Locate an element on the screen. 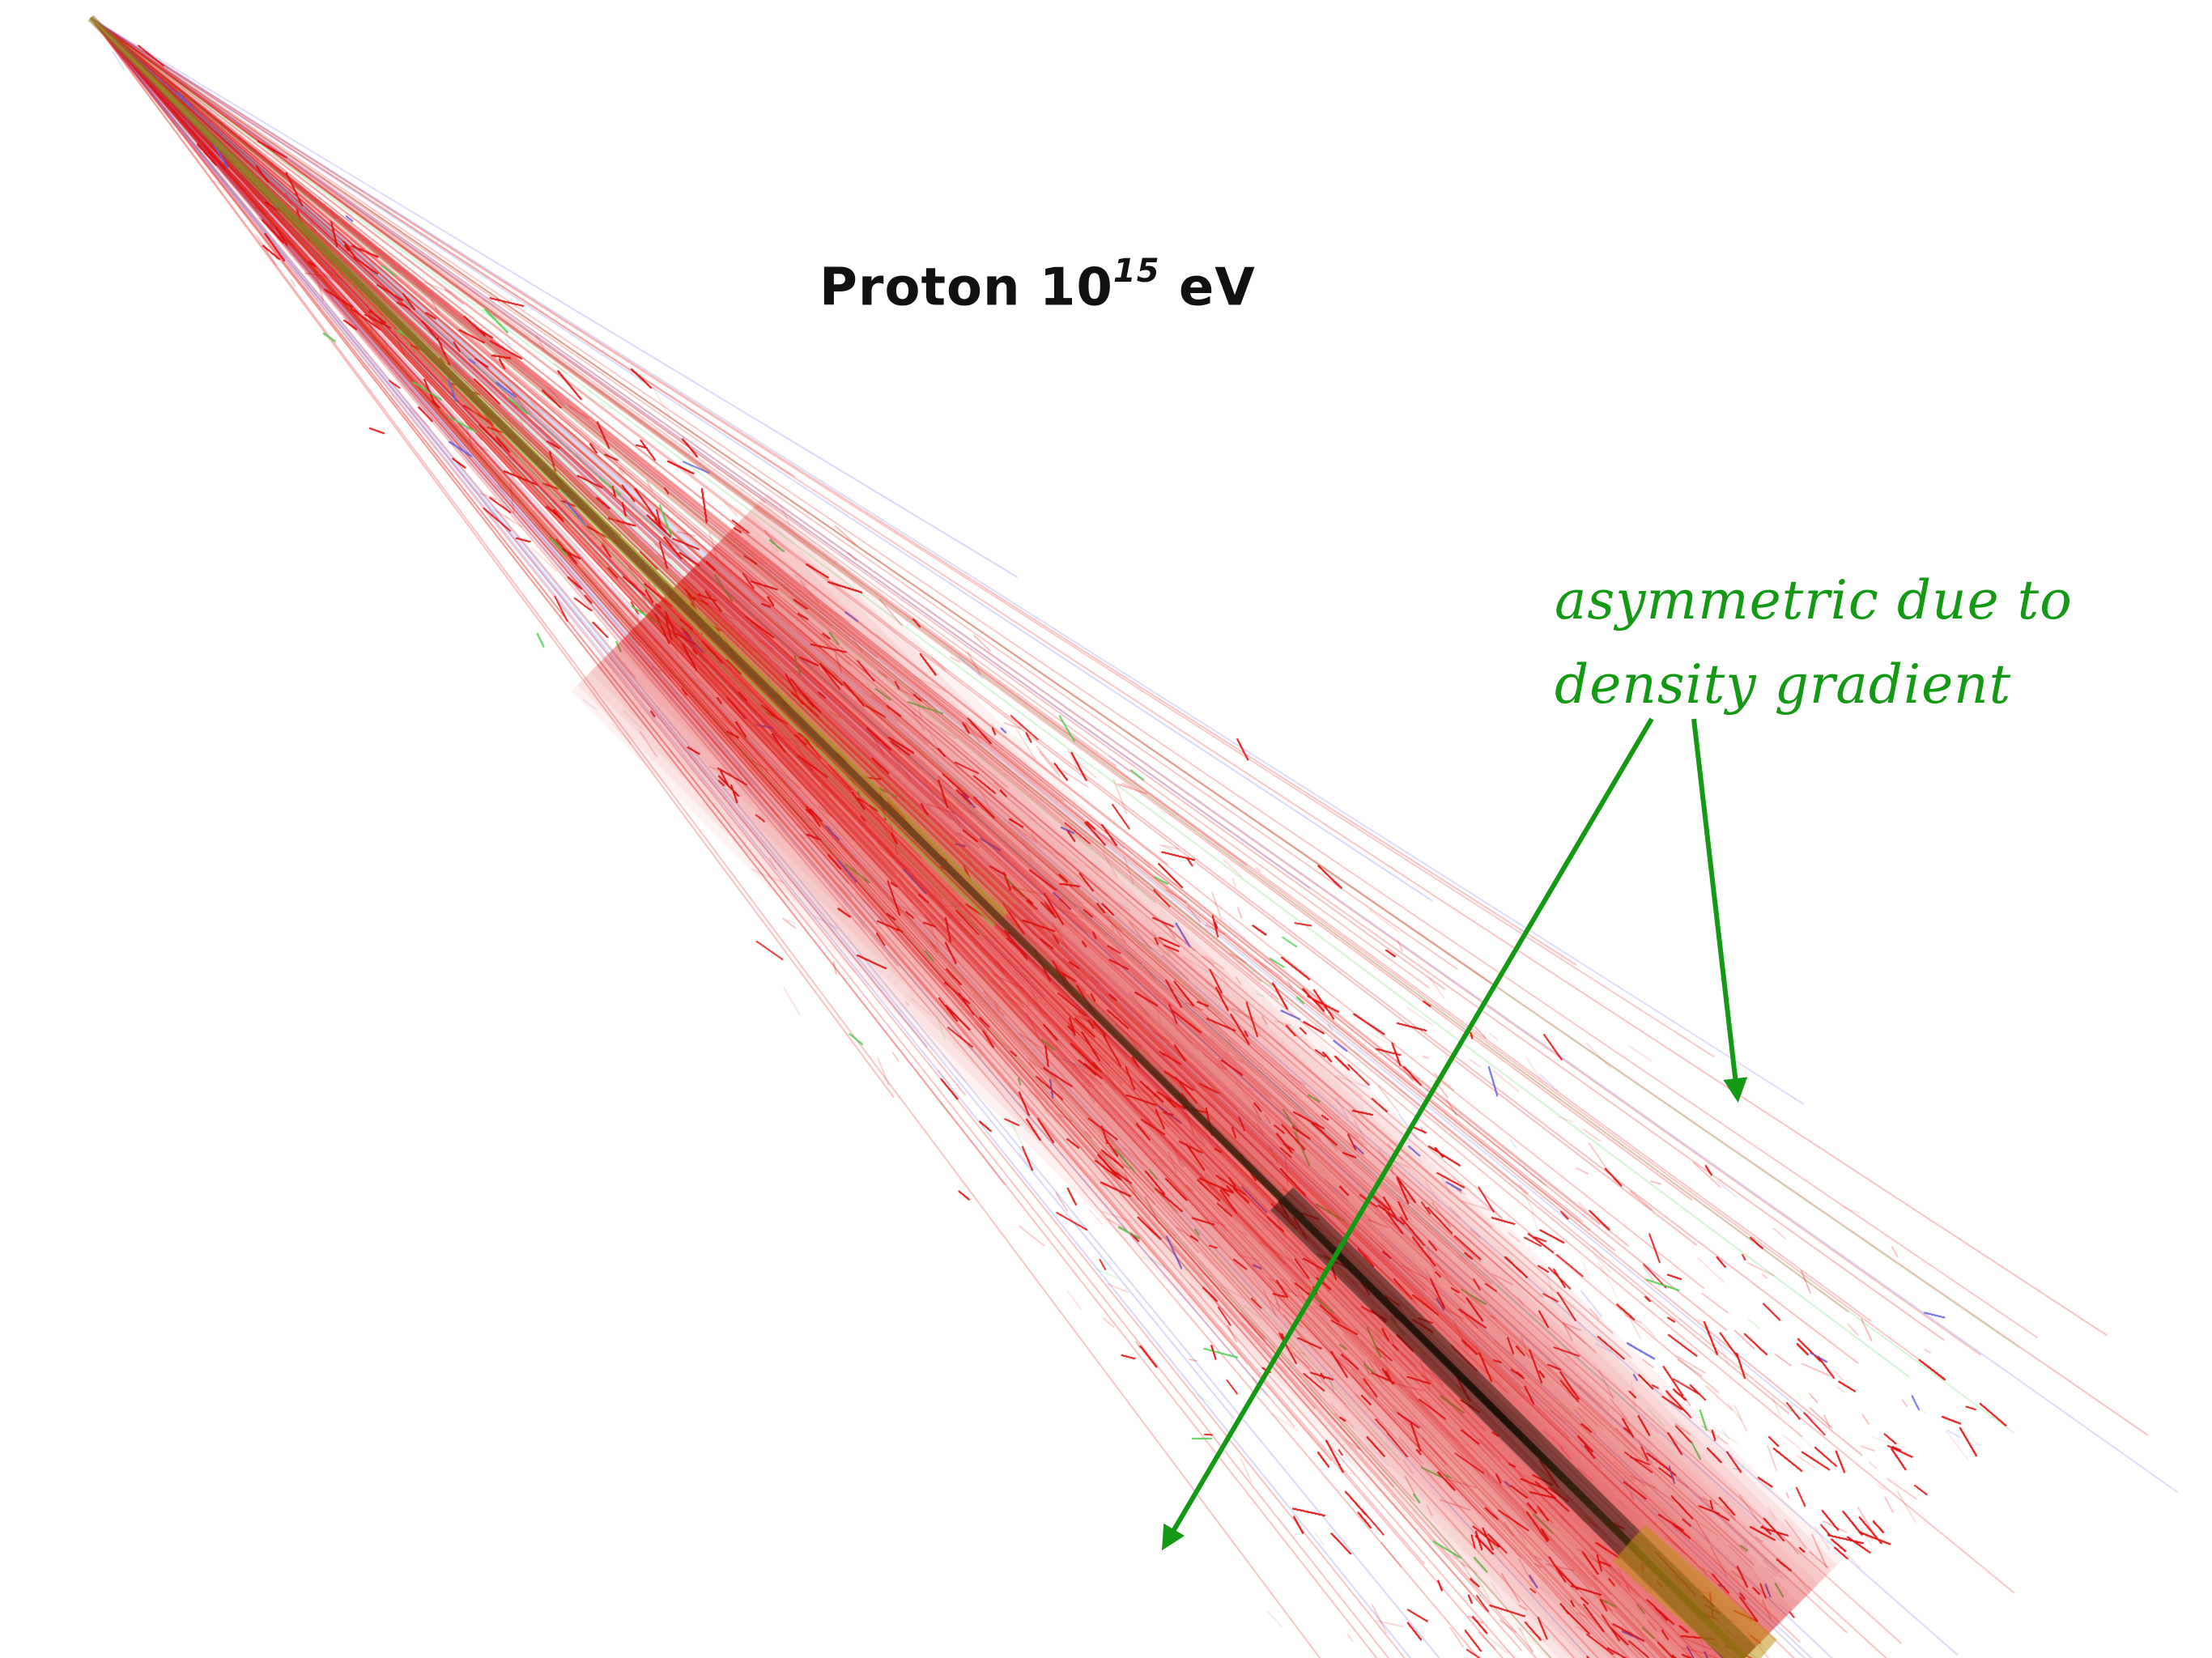  title-prefix: Proton 10 is located at coordinates (966, 287).